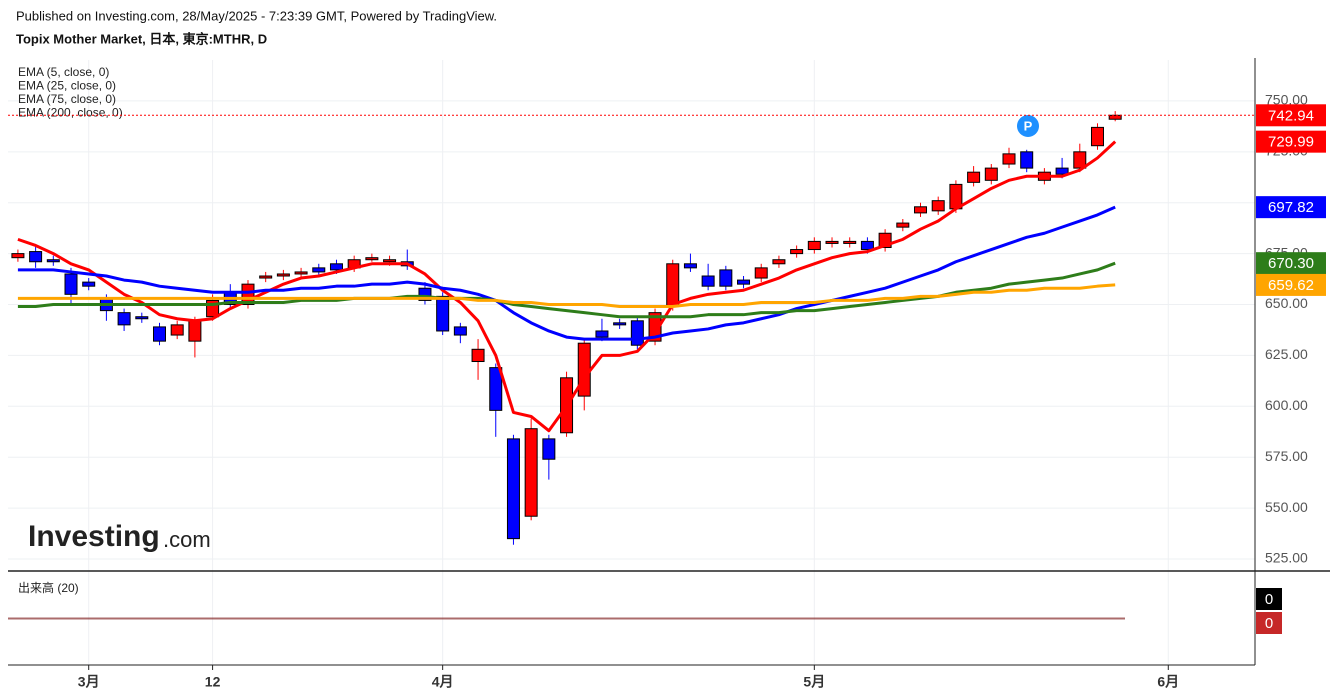 This screenshot has width=1330, height=699. I want to click on y-tick-label: 625.00, so click(1286, 354).